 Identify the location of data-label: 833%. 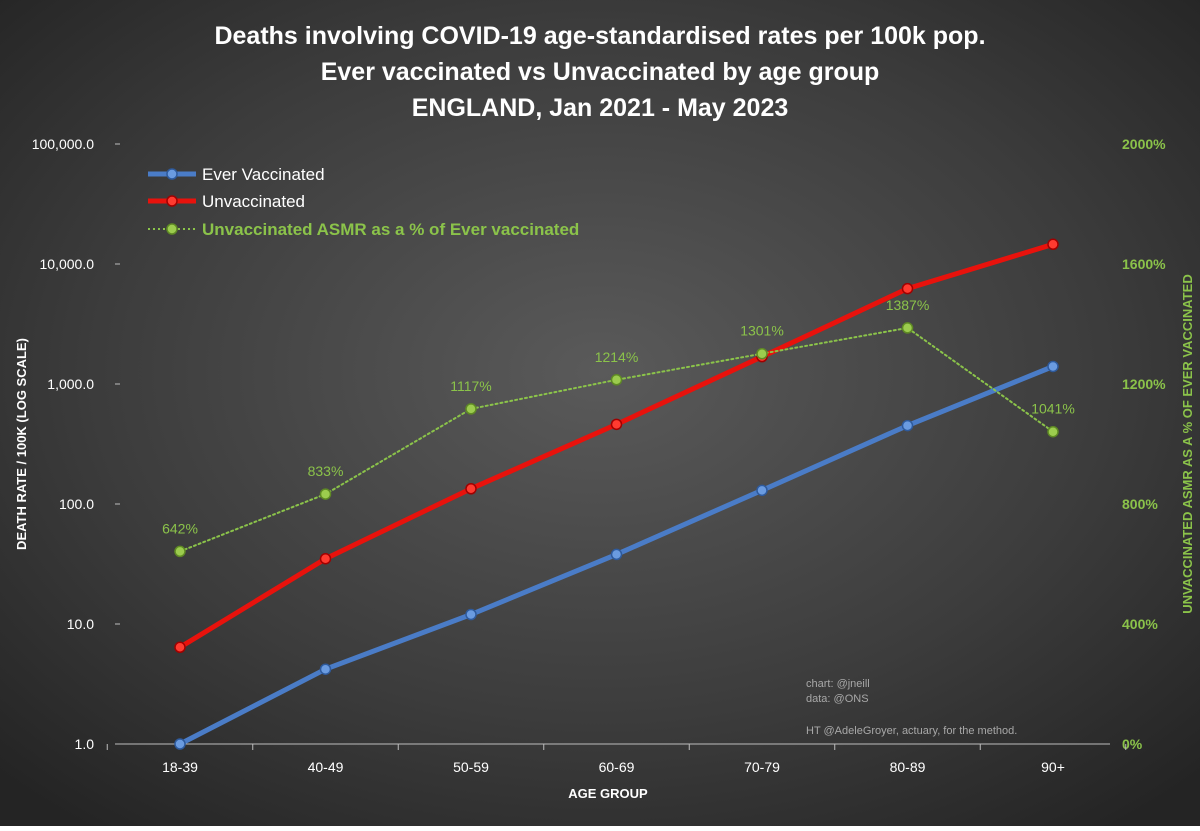
(326, 471).